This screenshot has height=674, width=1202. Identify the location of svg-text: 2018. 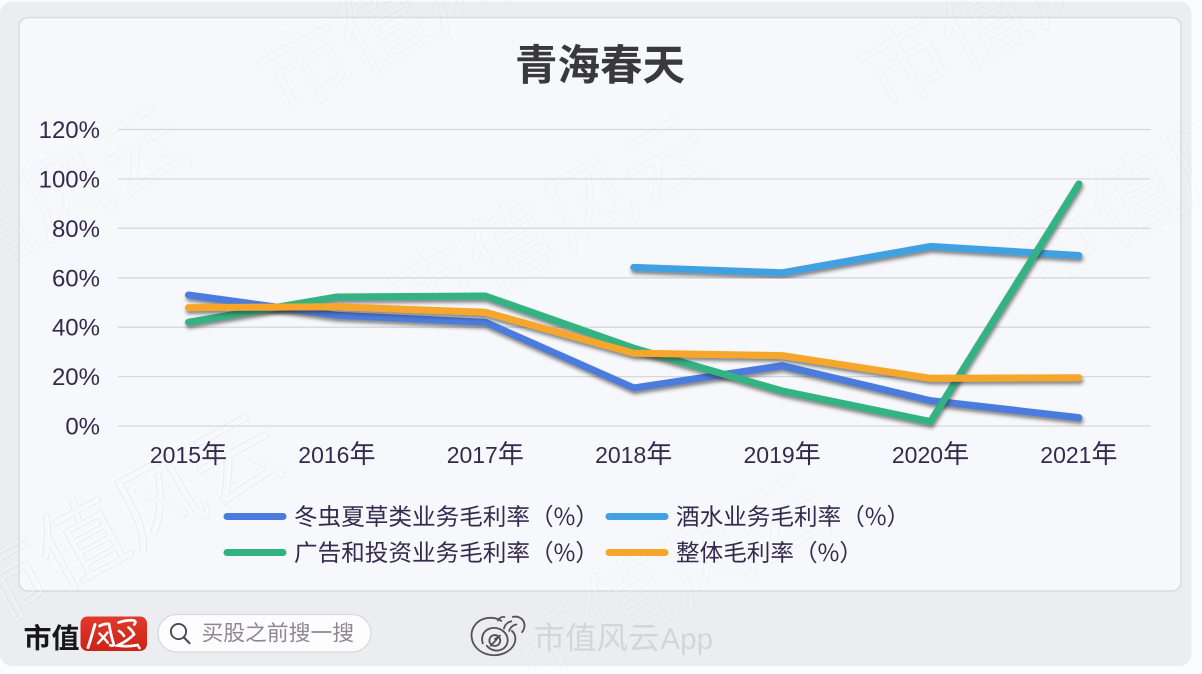
(620, 455).